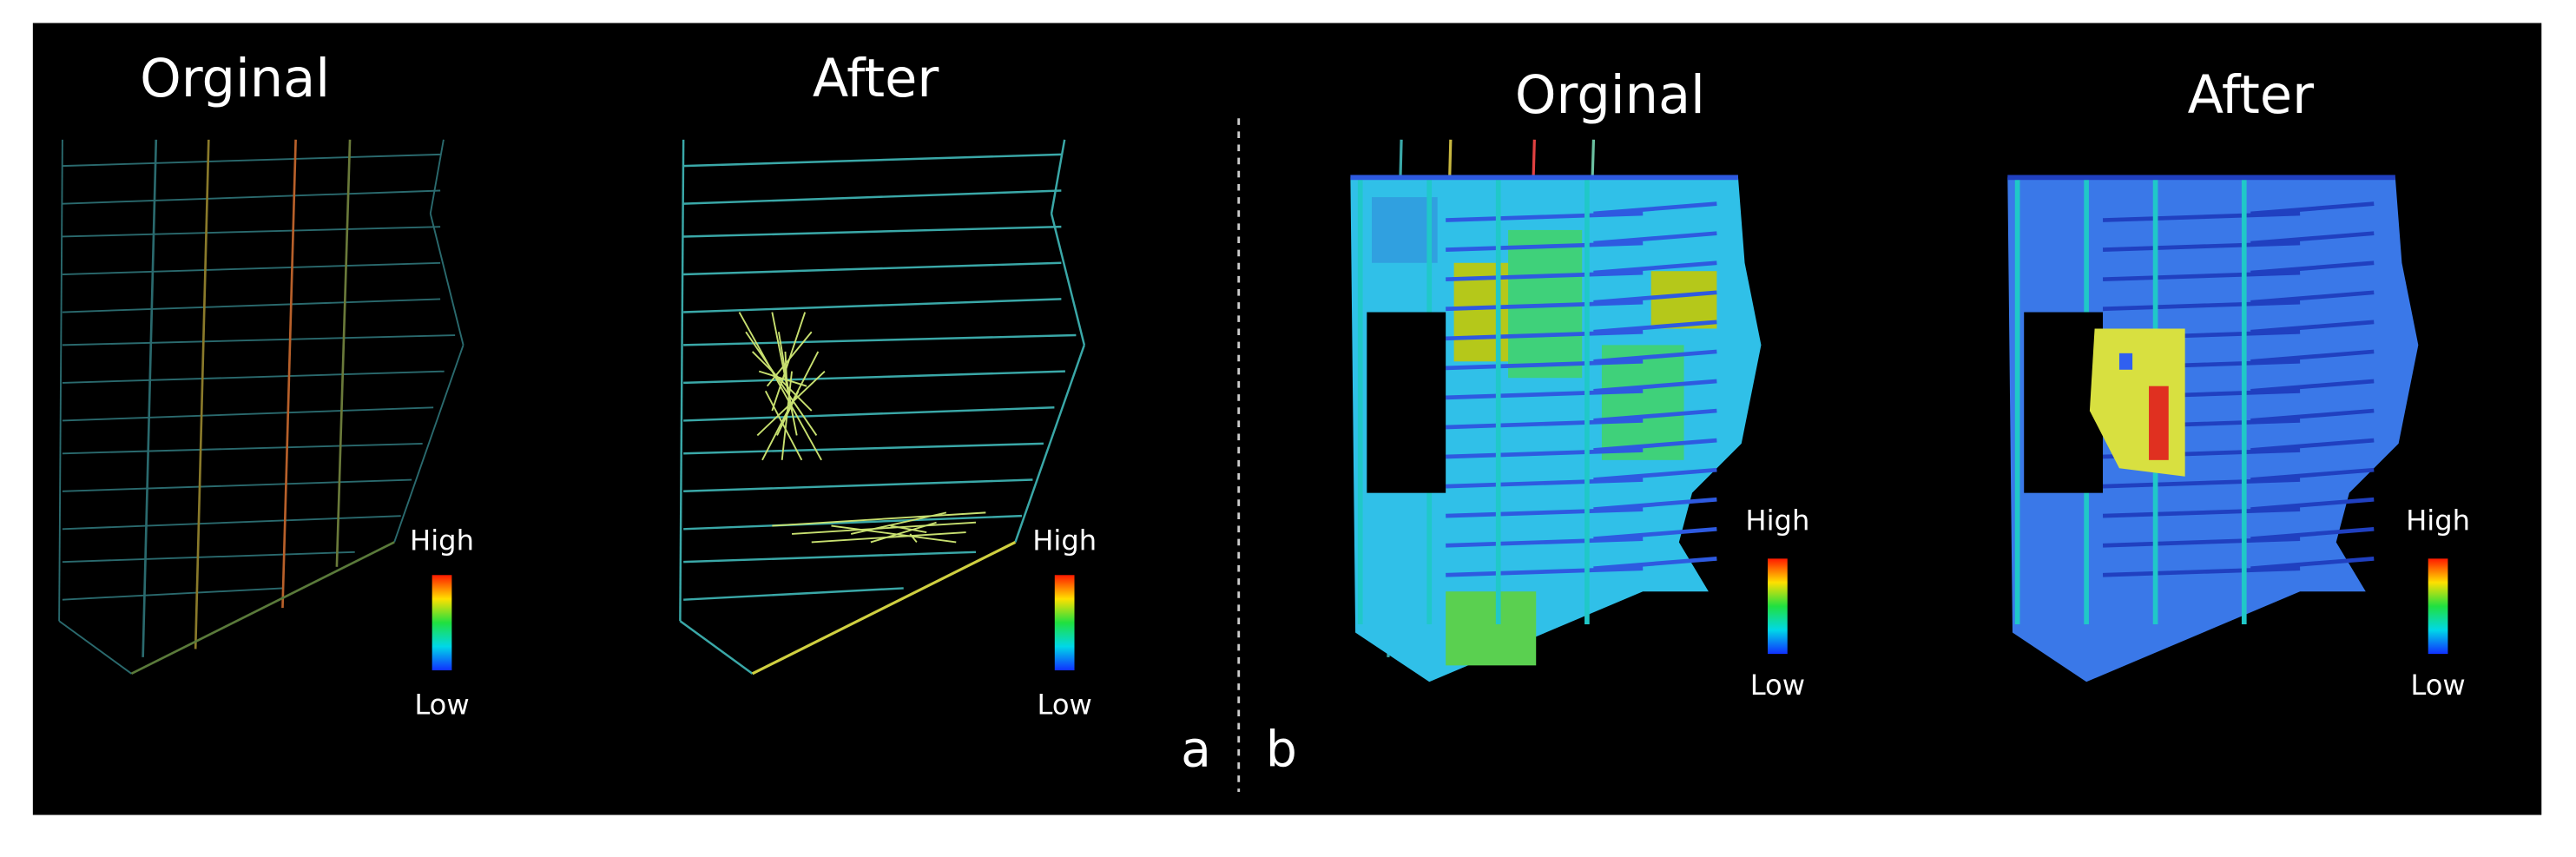 Image resolution: width=2576 pixels, height=857 pixels. Describe the element at coordinates (1281, 749) in the screenshot. I see `panel-label: b` at that location.